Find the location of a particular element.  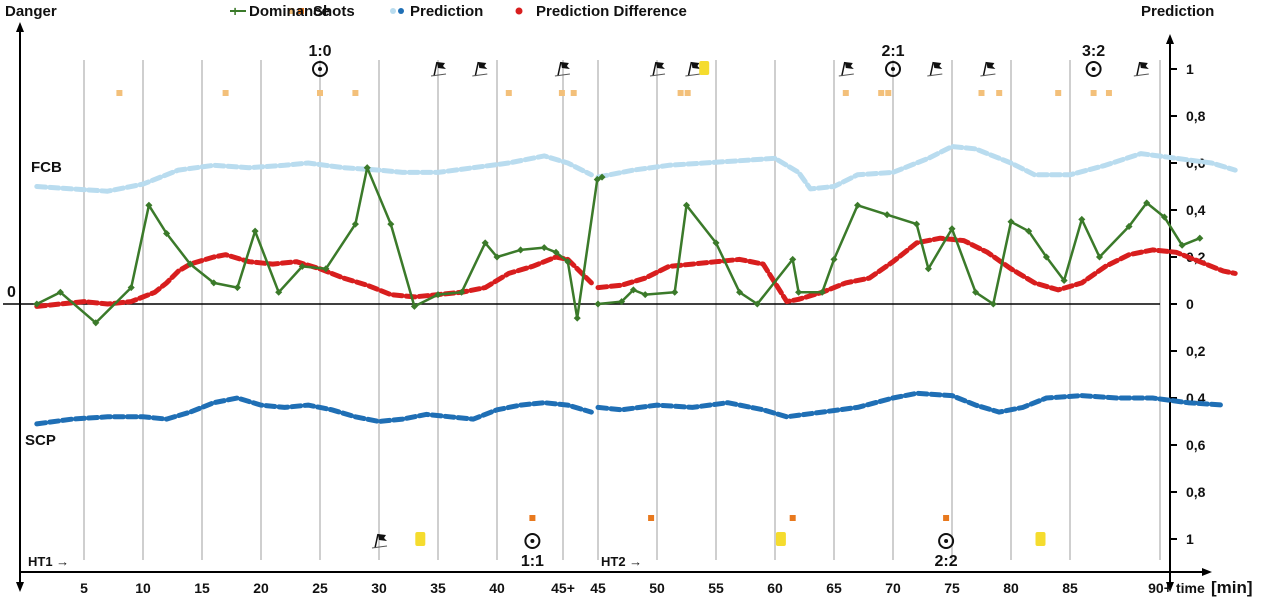

legend-prediction-difference-marker is located at coordinates (519, 11).